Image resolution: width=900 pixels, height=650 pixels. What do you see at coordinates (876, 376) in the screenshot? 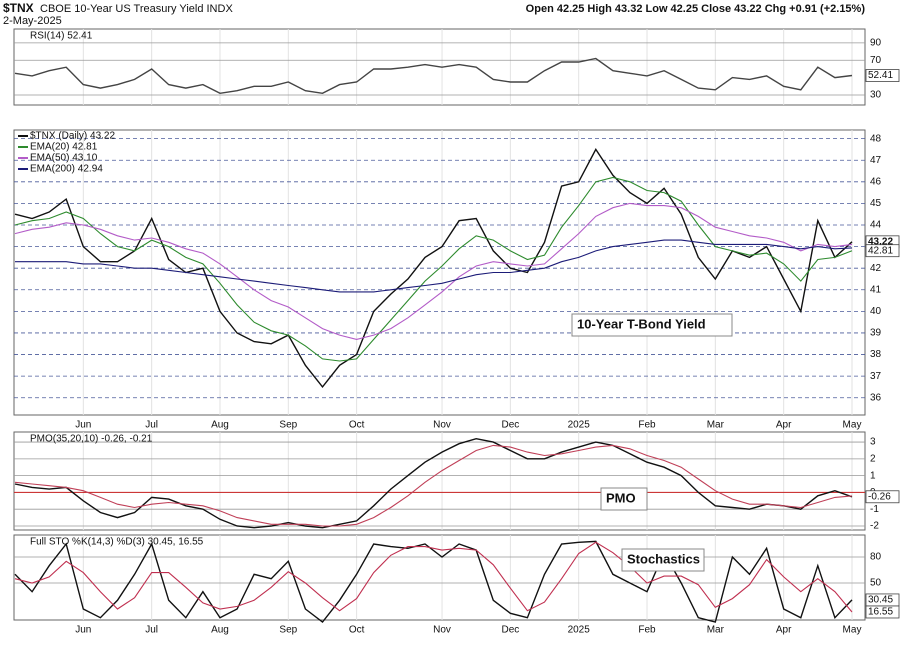
I see `y-tick-label: 37` at bounding box center [876, 376].